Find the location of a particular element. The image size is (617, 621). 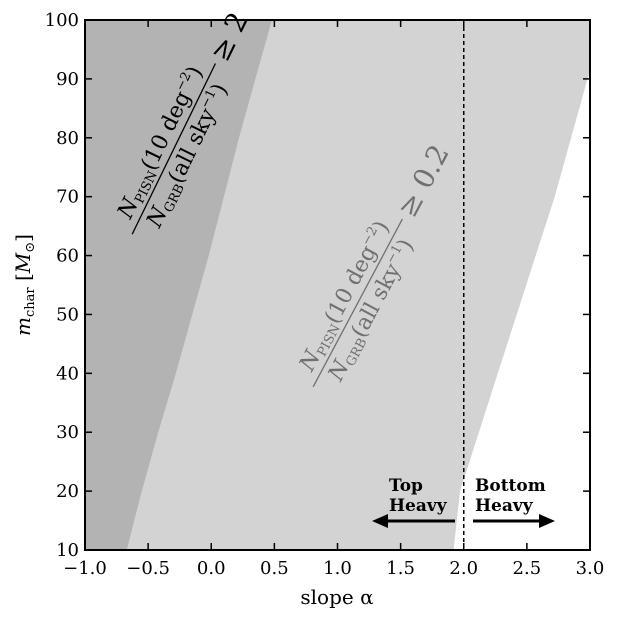

x-tick-label: 2.0 is located at coordinates (463, 568).